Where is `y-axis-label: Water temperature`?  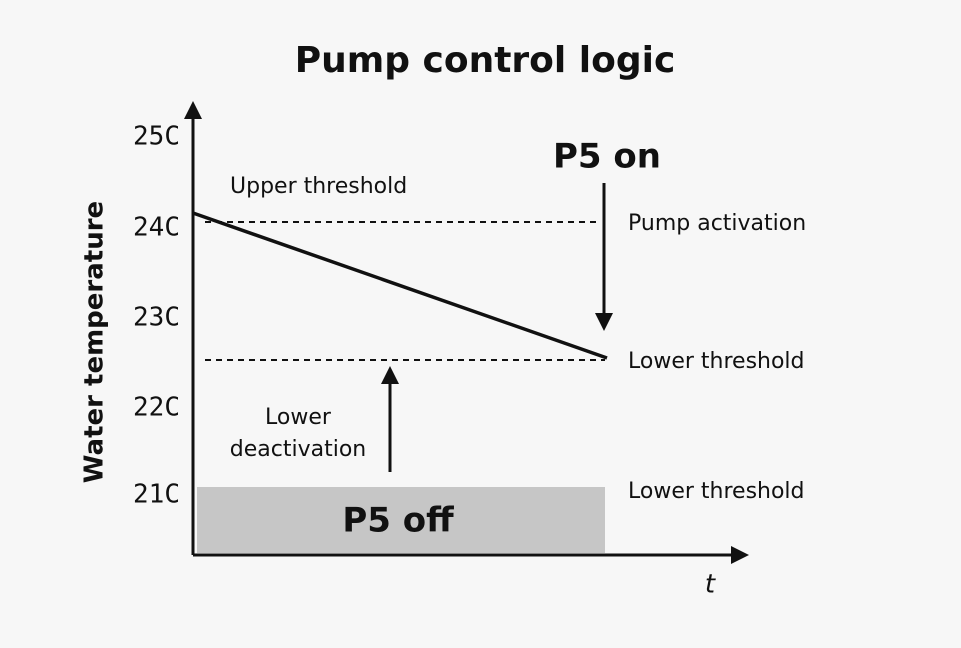 y-axis-label: Water temperature is located at coordinates (95, 342).